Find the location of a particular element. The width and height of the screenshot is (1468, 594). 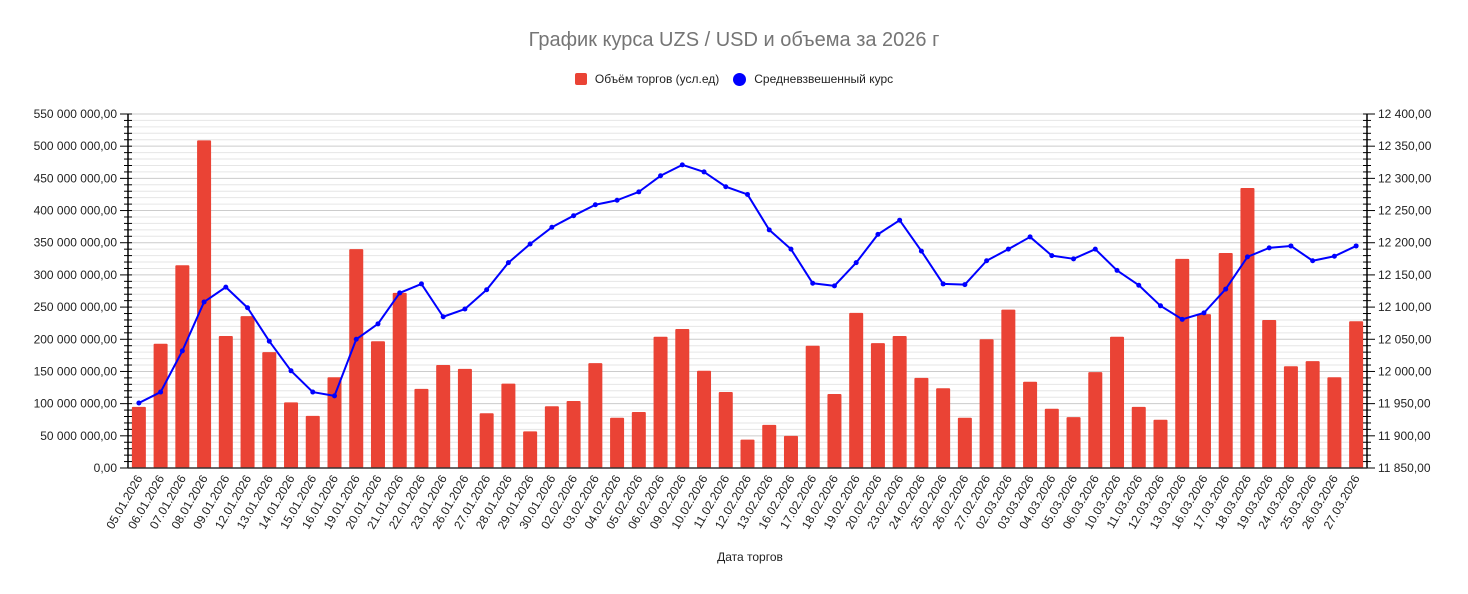

legend-item-volume: Объём торгов (усл.ед) is located at coordinates (646, 79).